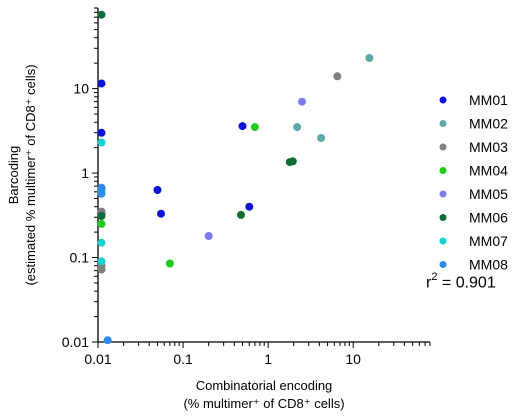 The width and height of the screenshot is (515, 418). What do you see at coordinates (434, 277) in the screenshot?
I see `r2-superscript: 2` at bounding box center [434, 277].